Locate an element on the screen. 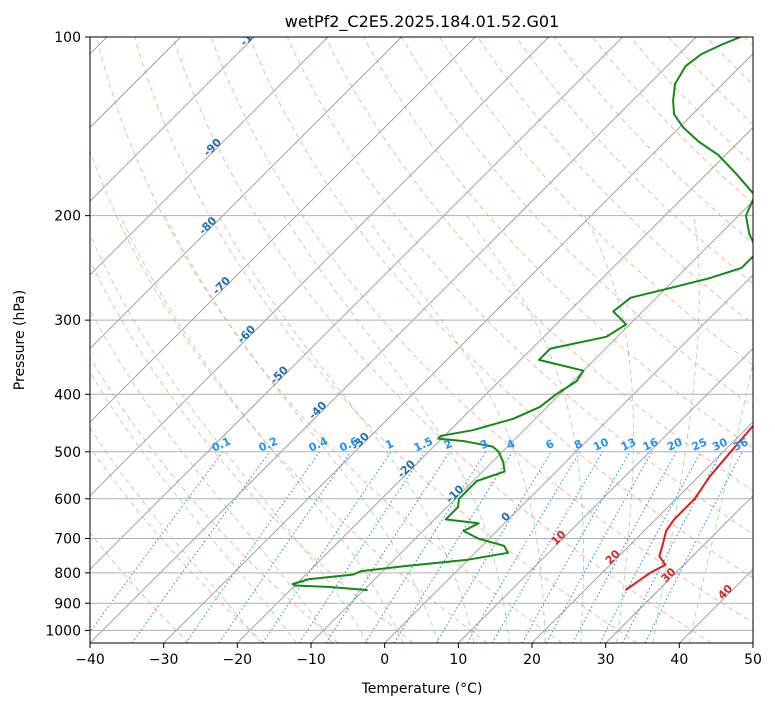 The width and height of the screenshot is (775, 708). y-axis: 100 200 300 400 500 600 700 800 900 1000 is located at coordinates (67, 334).